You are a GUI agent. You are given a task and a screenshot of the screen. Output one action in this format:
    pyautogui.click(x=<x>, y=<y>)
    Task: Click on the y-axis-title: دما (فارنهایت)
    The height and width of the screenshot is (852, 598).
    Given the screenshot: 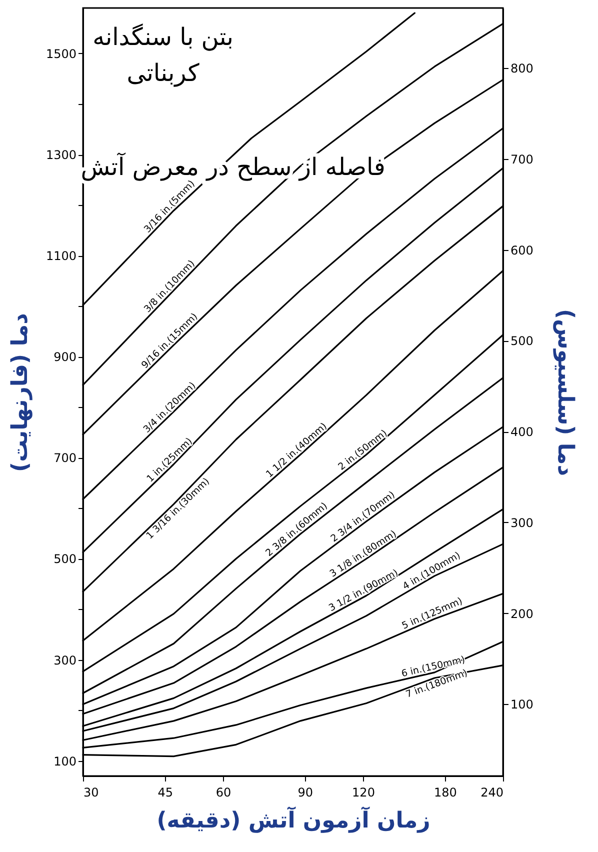 What is the action you would take?
    pyautogui.click(x=20, y=392)
    